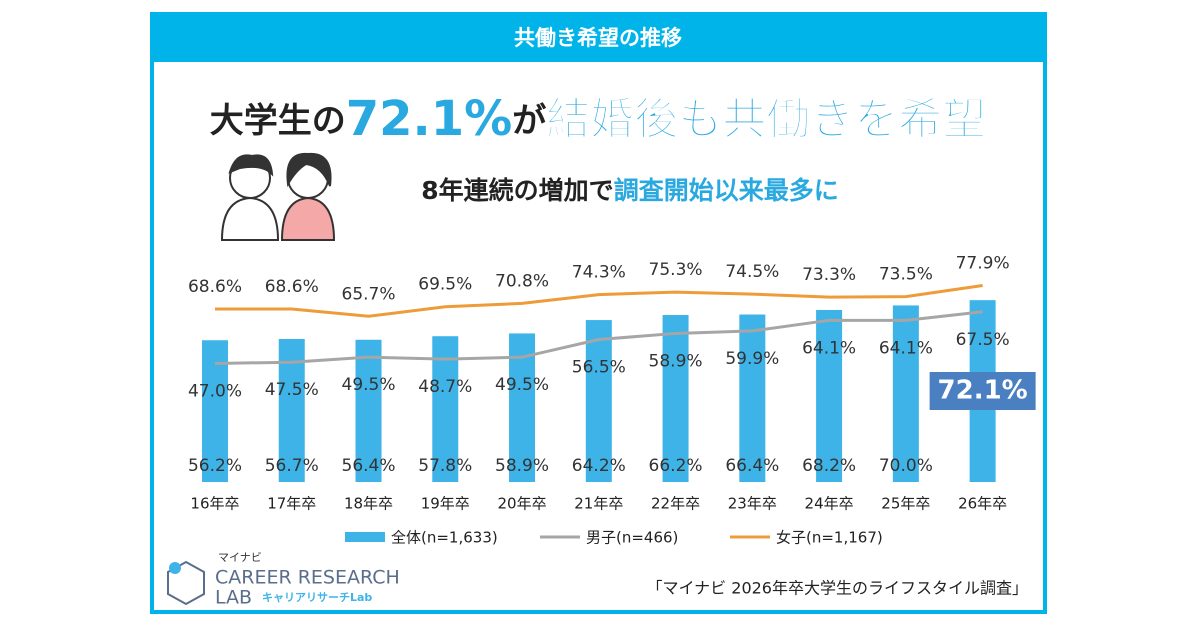 The image size is (1200, 630). I want to click on value-label: 47.0%, so click(215, 391).